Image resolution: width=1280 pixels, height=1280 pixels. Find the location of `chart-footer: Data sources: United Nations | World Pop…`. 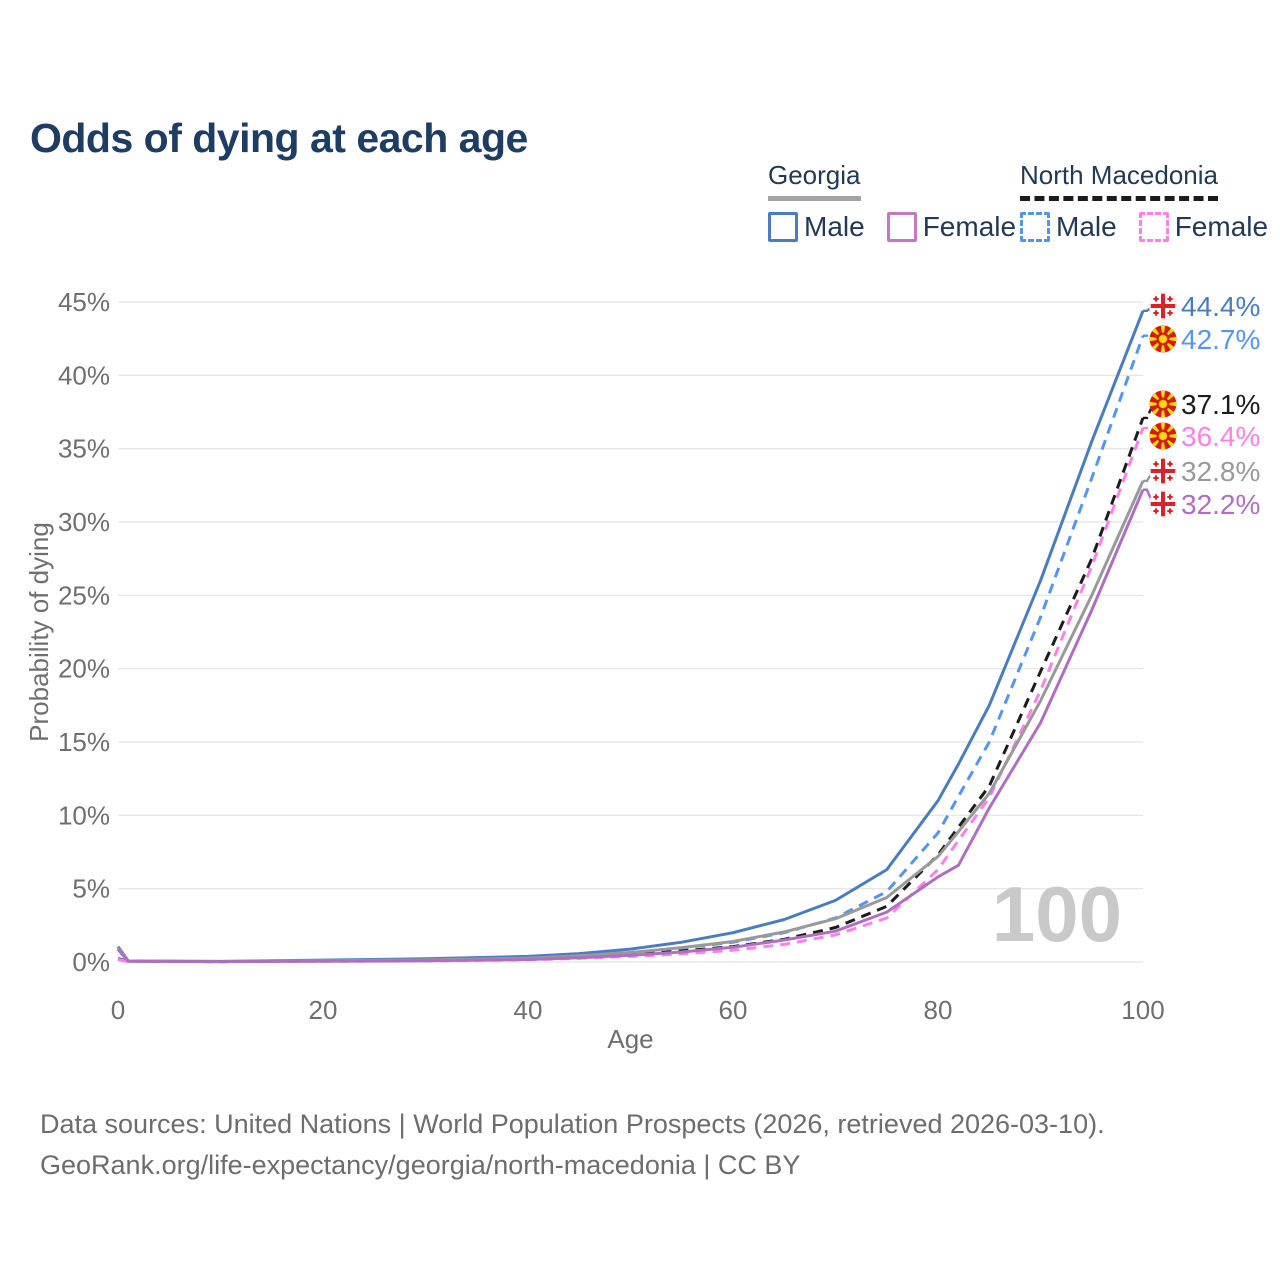

chart-footer: Data sources: United Nations | World Pop… is located at coordinates (572, 1145).